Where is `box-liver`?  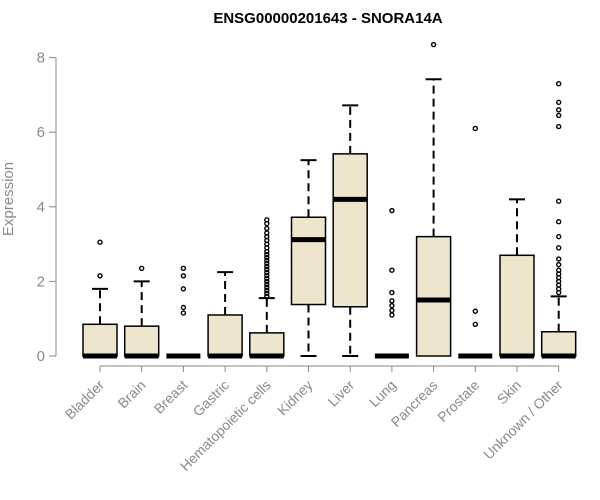
box-liver is located at coordinates (350, 230).